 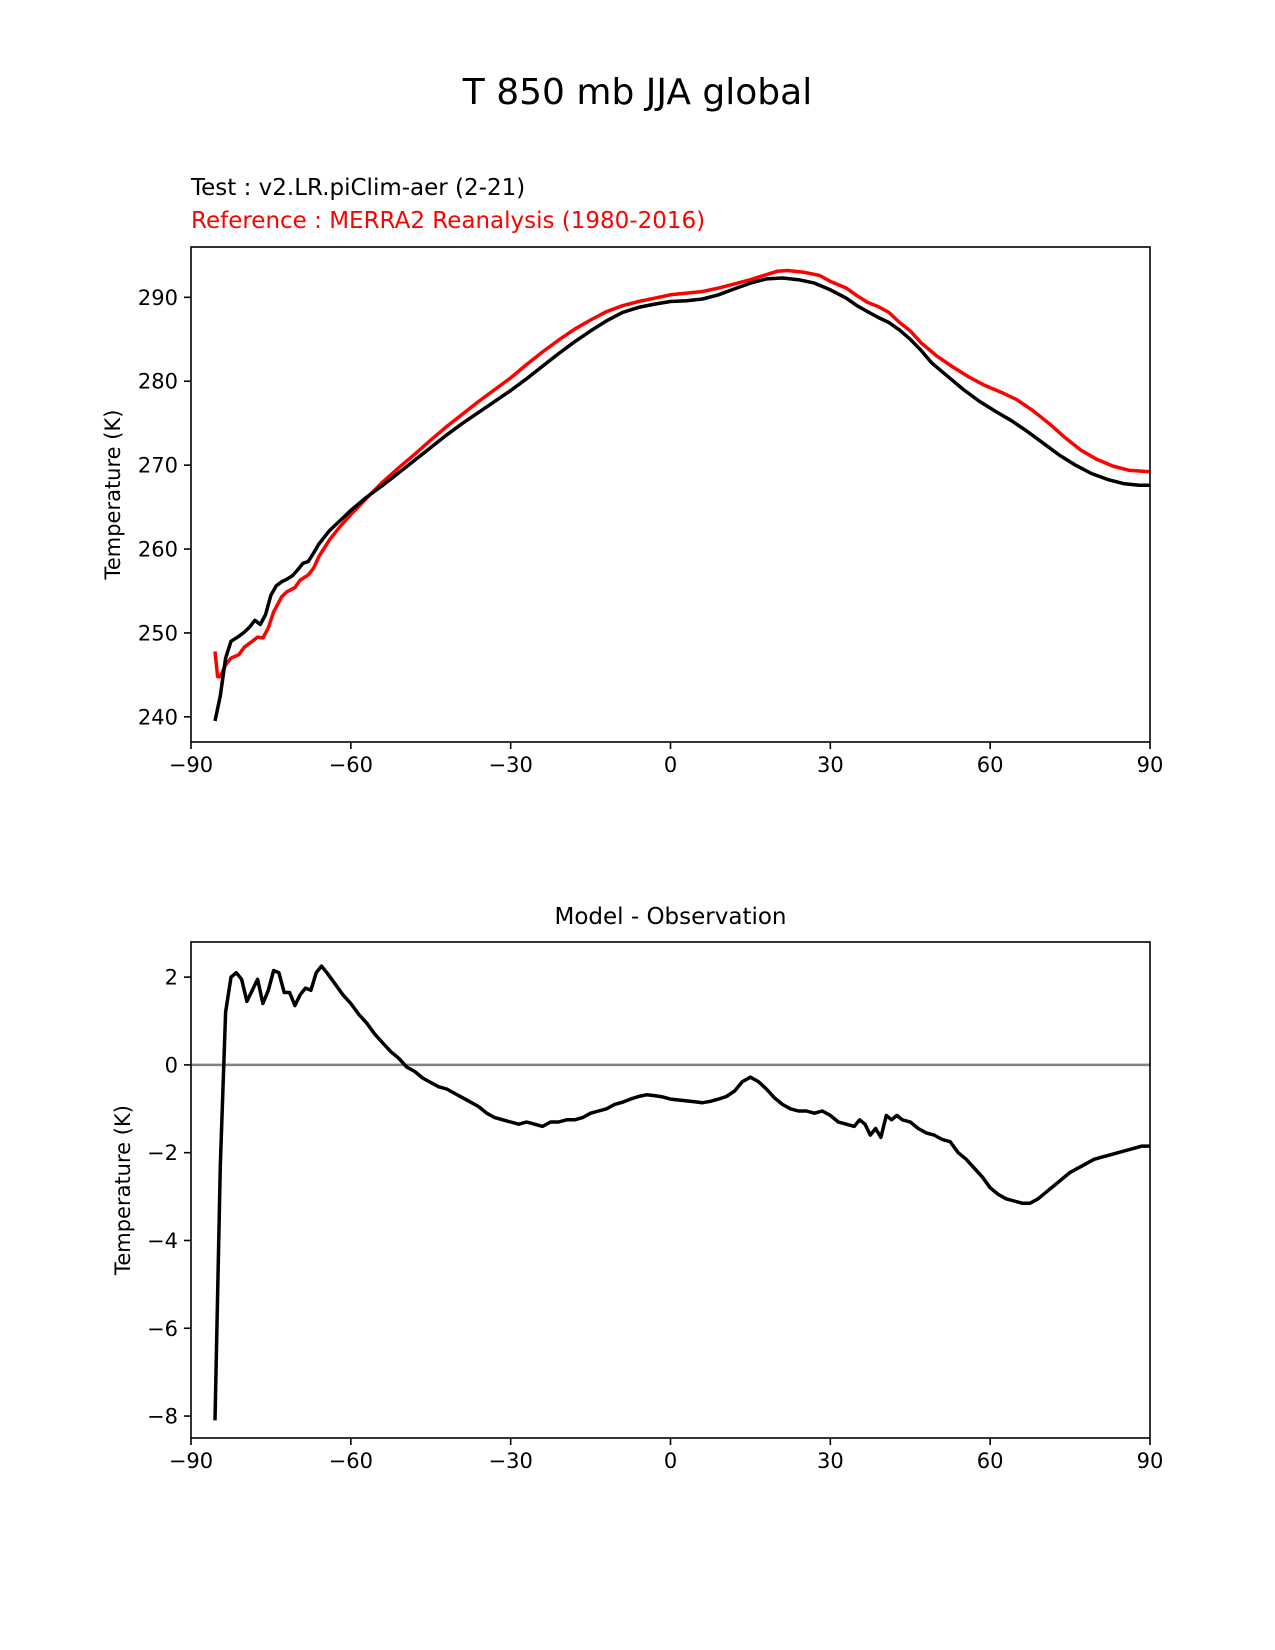 I want to click on y-tick-label: −2, so click(x=162, y=1153).